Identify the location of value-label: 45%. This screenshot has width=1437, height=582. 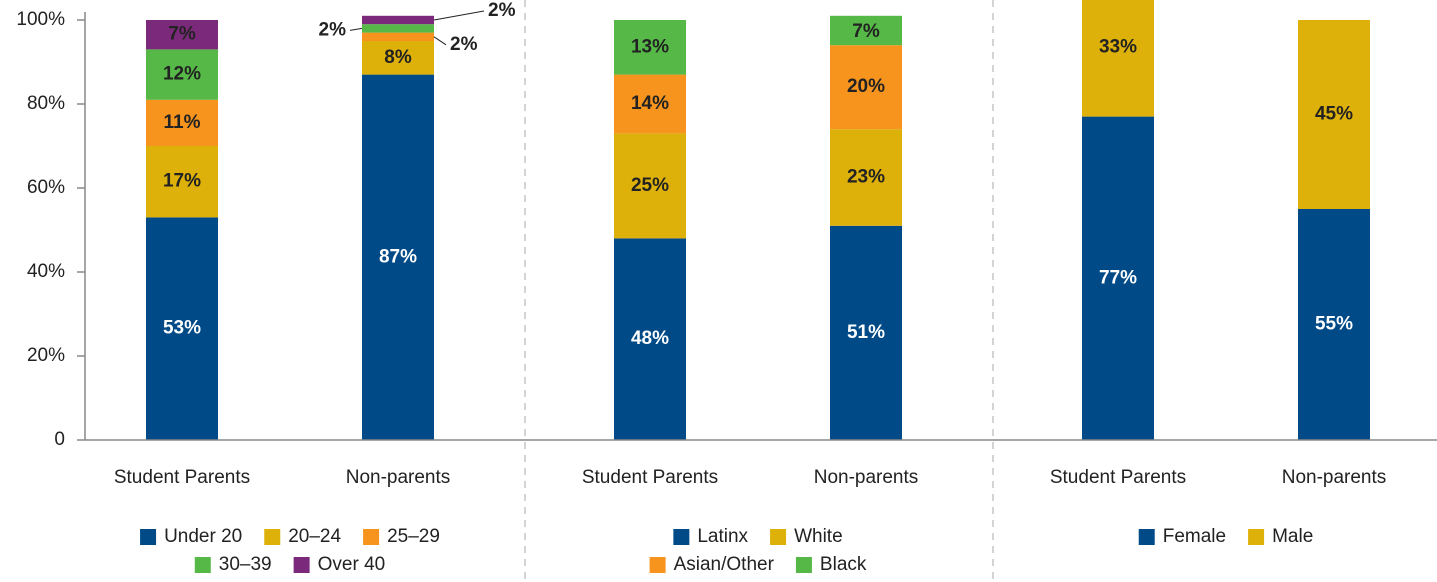
(1334, 114).